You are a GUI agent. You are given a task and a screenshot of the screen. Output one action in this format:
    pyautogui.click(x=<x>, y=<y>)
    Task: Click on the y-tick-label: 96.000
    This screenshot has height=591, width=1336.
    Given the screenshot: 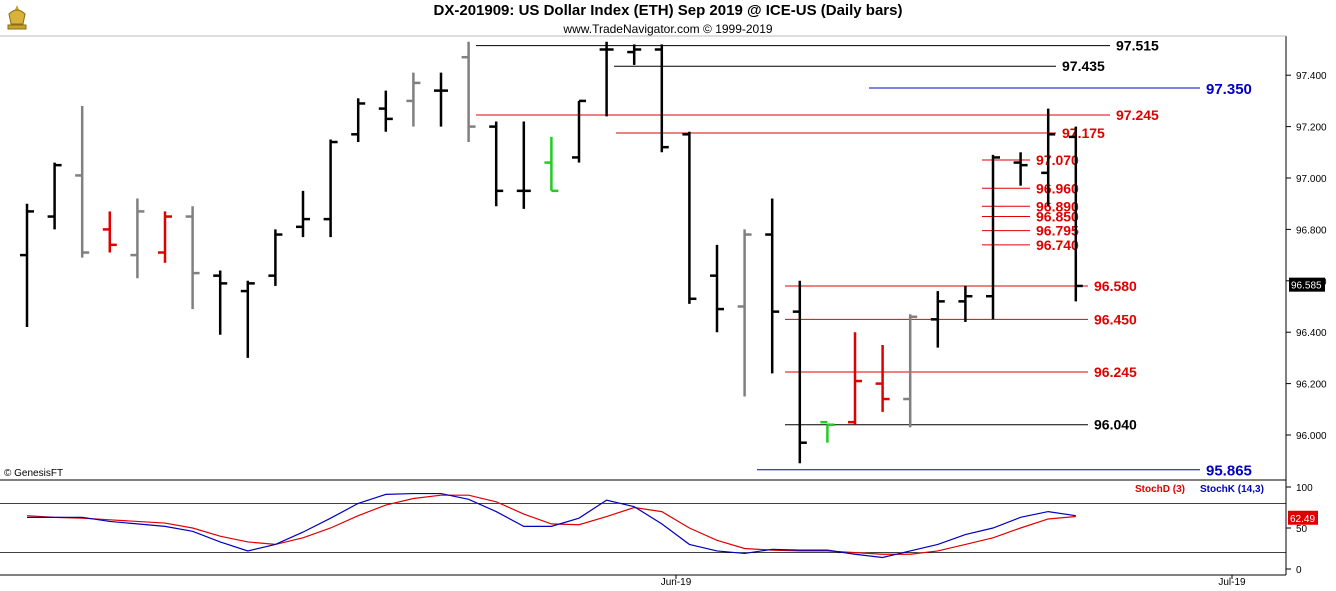 What is the action you would take?
    pyautogui.click(x=1311, y=436)
    